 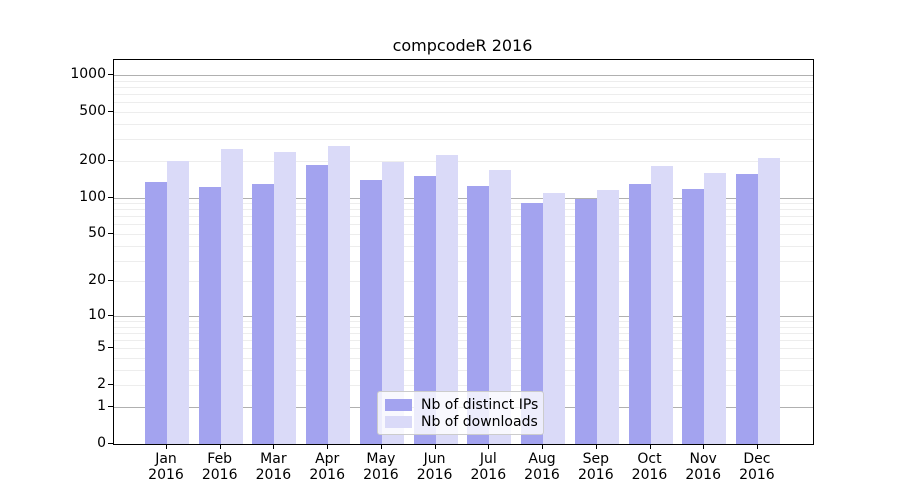 I want to click on y-tick-label: 5, so click(x=101, y=347).